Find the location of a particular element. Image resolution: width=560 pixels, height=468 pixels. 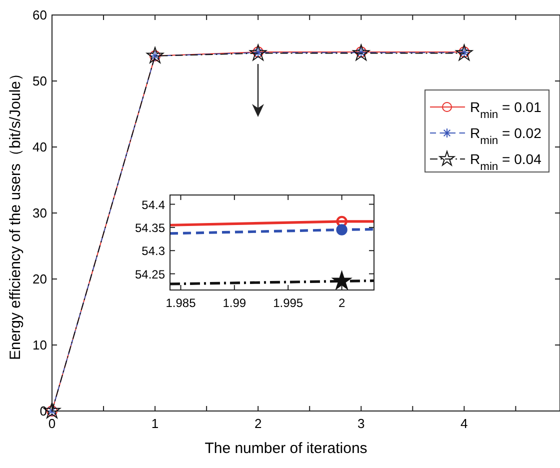

y-tick-label: 54.35 is located at coordinates (150, 227).